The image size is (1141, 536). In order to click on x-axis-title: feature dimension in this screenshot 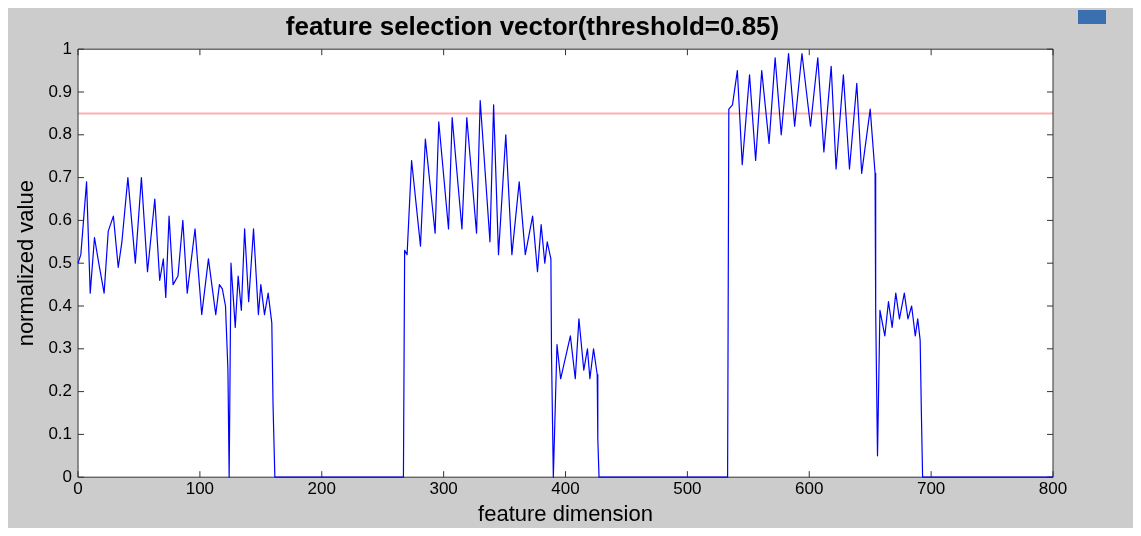, I will do `click(565, 513)`.